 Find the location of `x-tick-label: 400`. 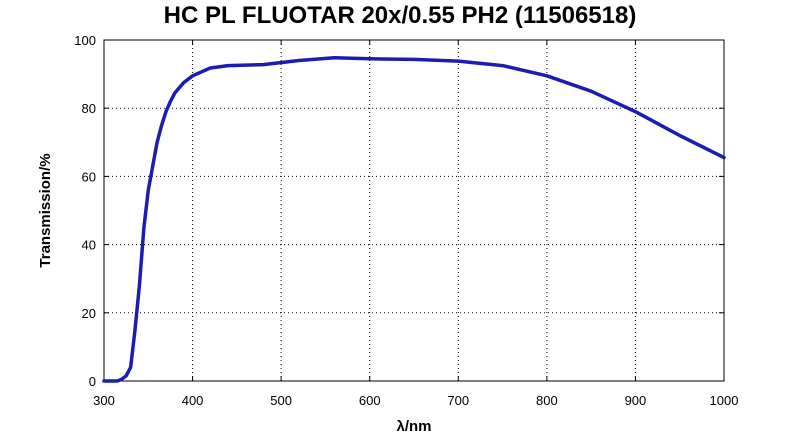

x-tick-label: 400 is located at coordinates (193, 400).